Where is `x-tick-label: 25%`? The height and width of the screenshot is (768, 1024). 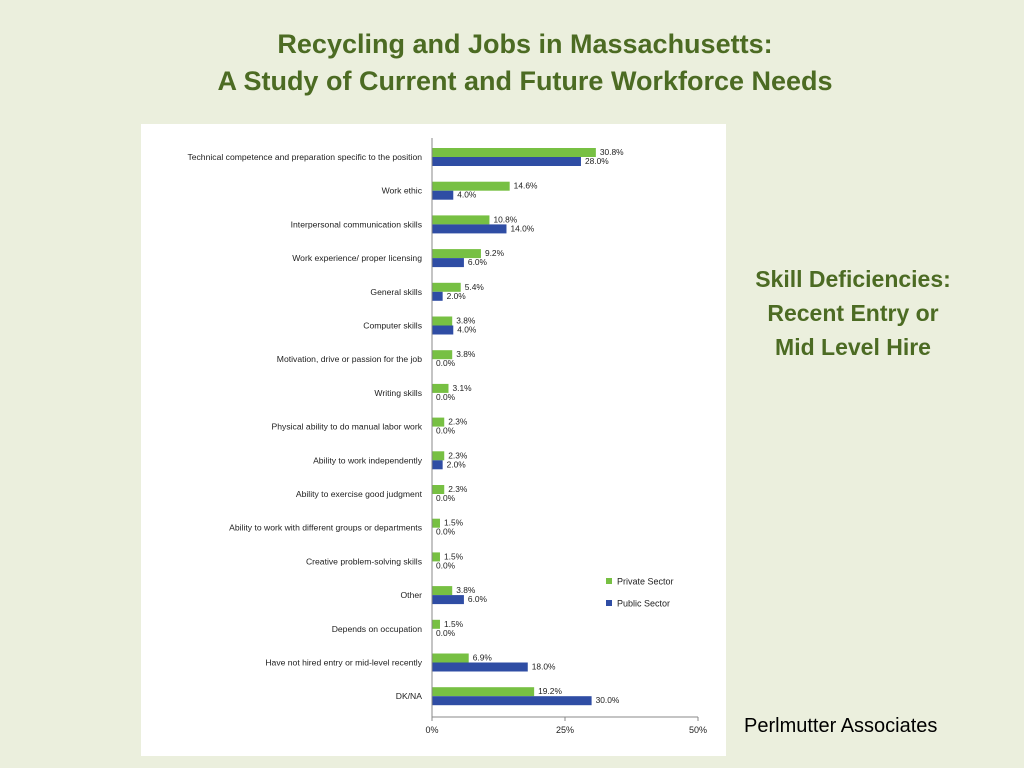
x-tick-label: 25% is located at coordinates (565, 730).